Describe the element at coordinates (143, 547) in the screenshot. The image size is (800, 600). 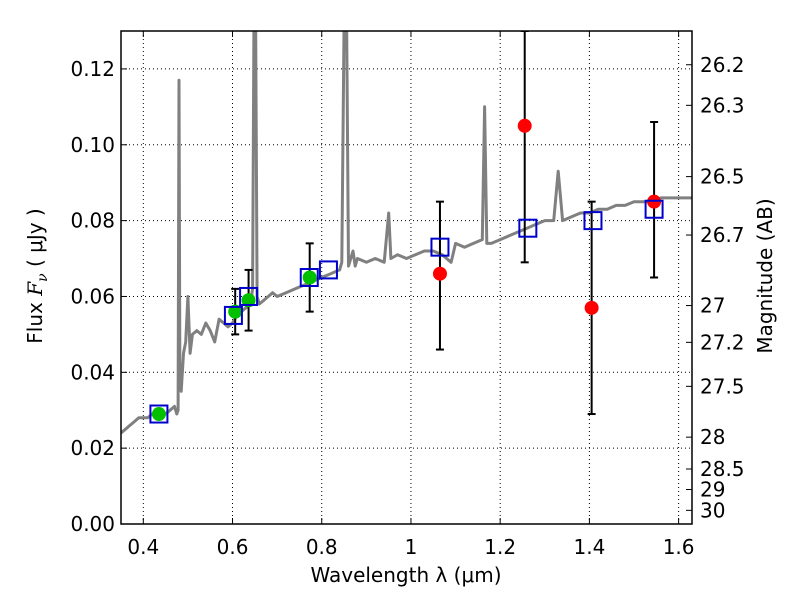
I see `x-tick-label: 0.4` at that location.